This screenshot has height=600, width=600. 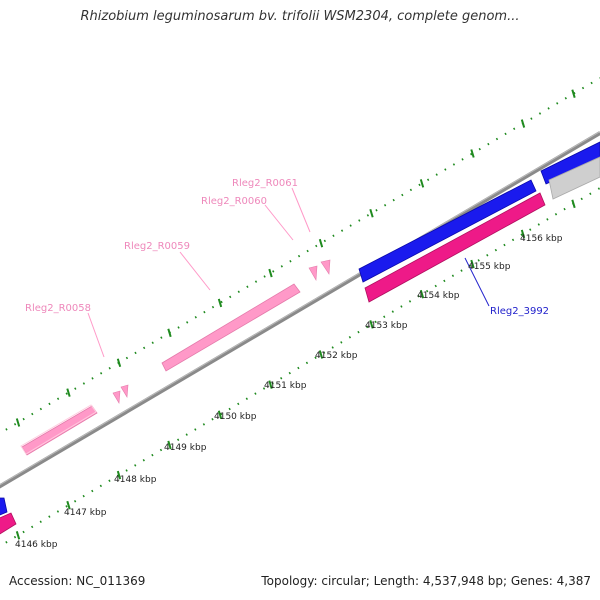 What do you see at coordinates (265, 183) in the screenshot?
I see `feature-label-r0061: Rleg2_R0061` at bounding box center [265, 183].